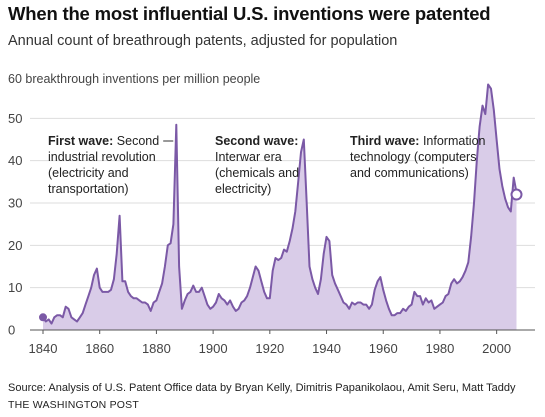 Image resolution: width=545 pixels, height=417 pixels. What do you see at coordinates (99, 348) in the screenshot?
I see `x-tick-label: 1860` at bounding box center [99, 348].